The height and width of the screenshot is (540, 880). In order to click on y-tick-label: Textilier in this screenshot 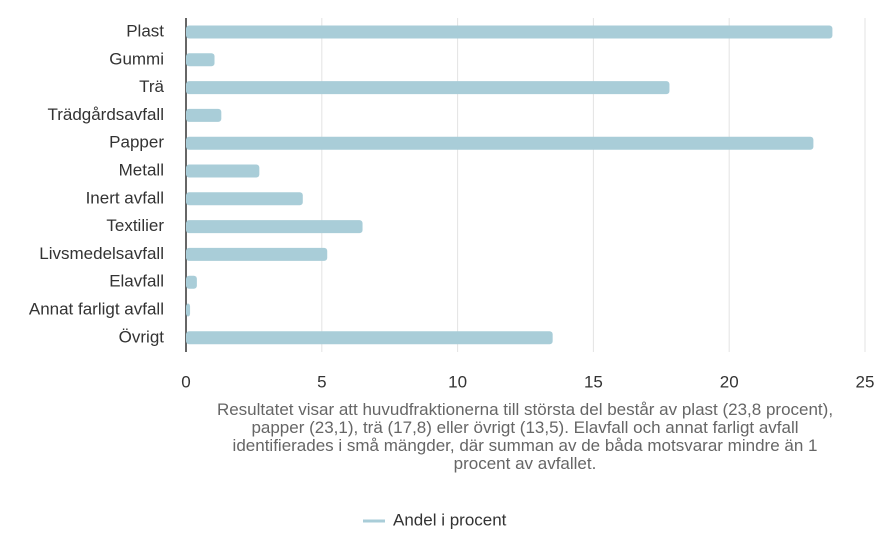, I will do `click(135, 225)`.